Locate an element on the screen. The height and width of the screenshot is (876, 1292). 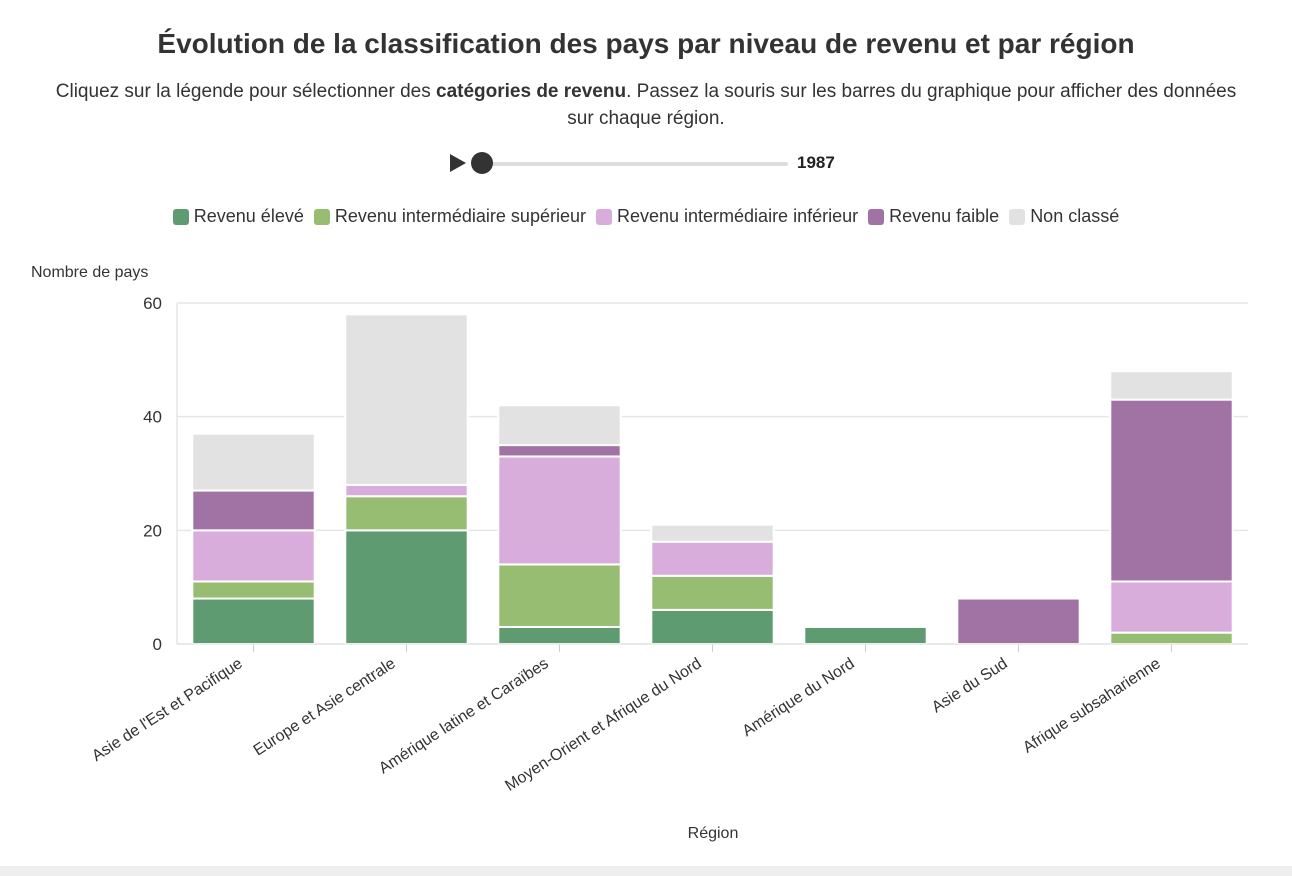
legend-item-revenu-faible: Revenu faible is located at coordinates (933, 216).